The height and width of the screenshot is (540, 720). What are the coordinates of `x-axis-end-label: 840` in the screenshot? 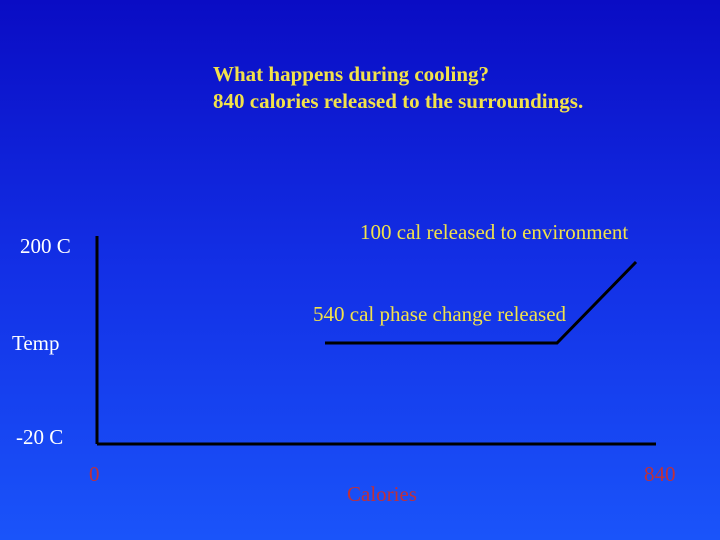 It's located at (660, 474).